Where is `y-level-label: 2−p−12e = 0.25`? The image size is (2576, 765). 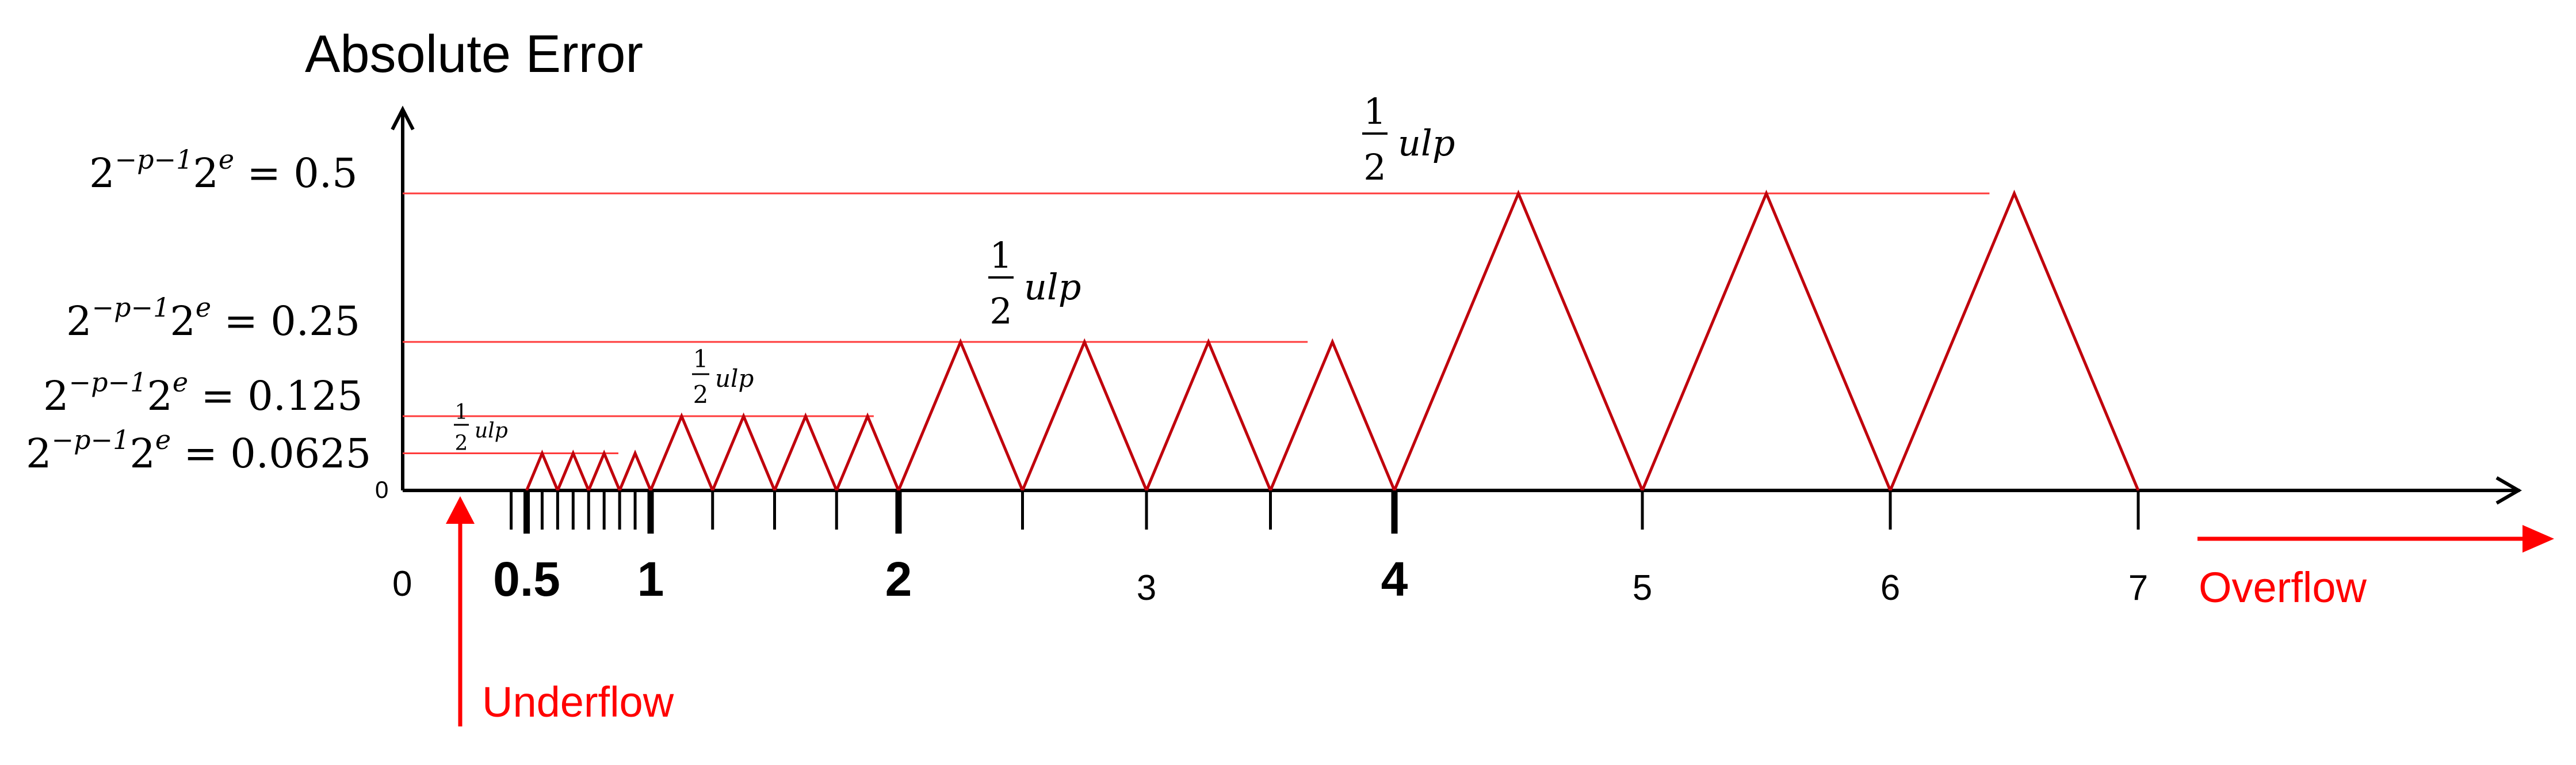
y-level-label: 2−p−12e = 0.25 is located at coordinates (213, 318).